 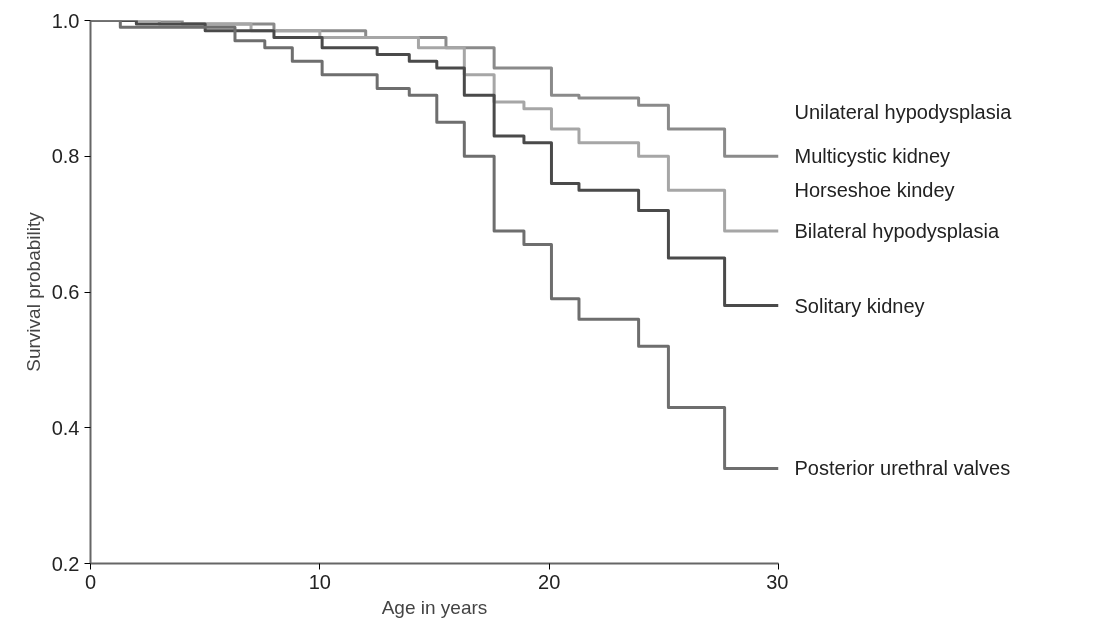 I want to click on series-label: Posterior urethral valves, so click(x=902, y=468).